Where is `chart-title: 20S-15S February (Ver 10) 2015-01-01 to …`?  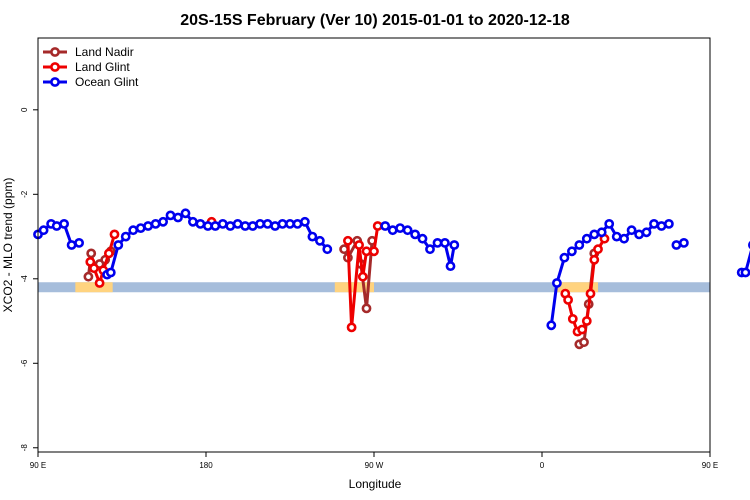
chart-title: 20S-15S February (Ver 10) 2015-01-01 to … is located at coordinates (375, 20).